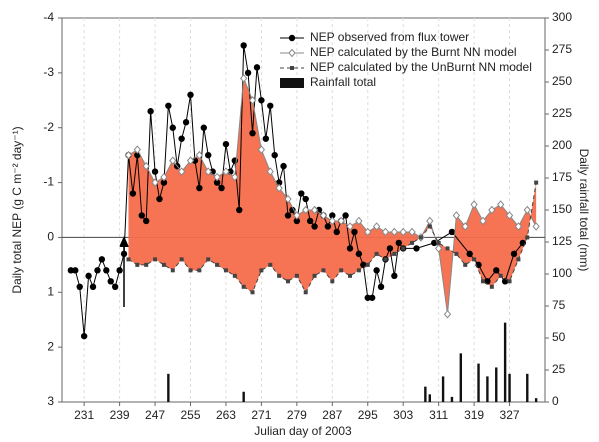 The image size is (599, 442). What do you see at coordinates (48, 127) in the screenshot?
I see `y-tick-label: -2` at bounding box center [48, 127].